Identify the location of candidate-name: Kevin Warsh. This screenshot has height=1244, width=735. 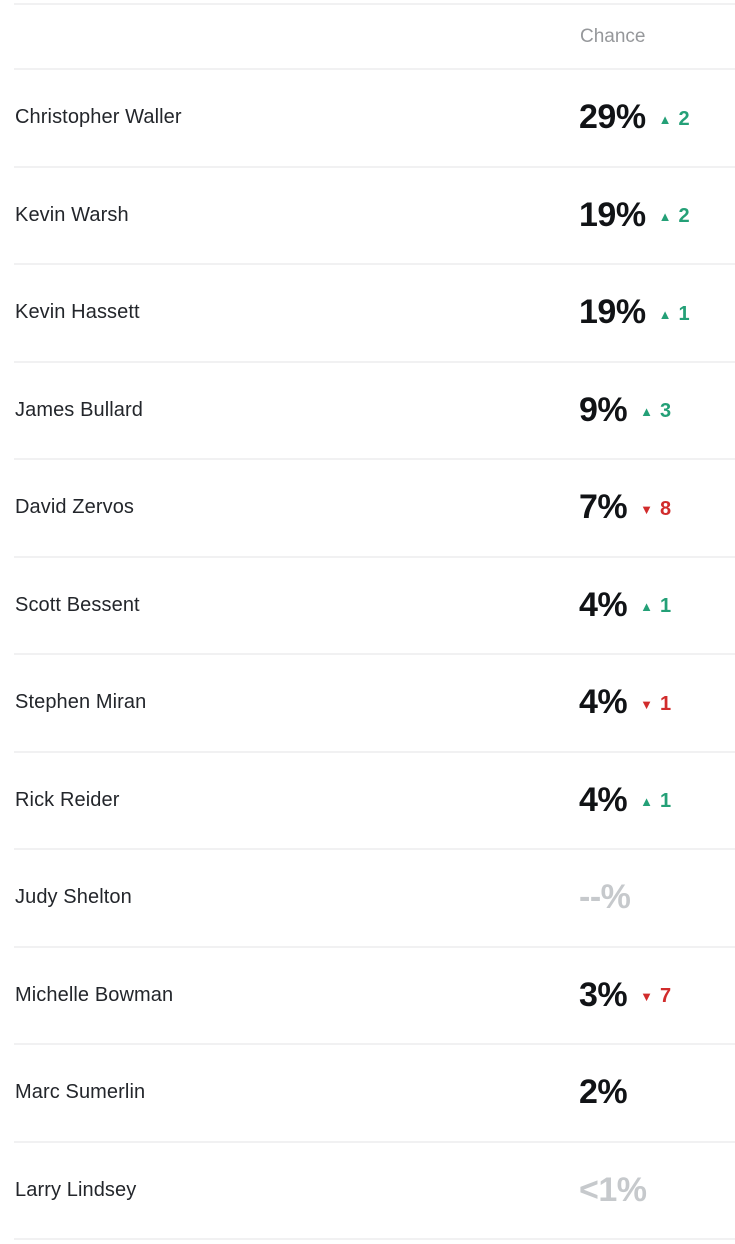
(72, 214).